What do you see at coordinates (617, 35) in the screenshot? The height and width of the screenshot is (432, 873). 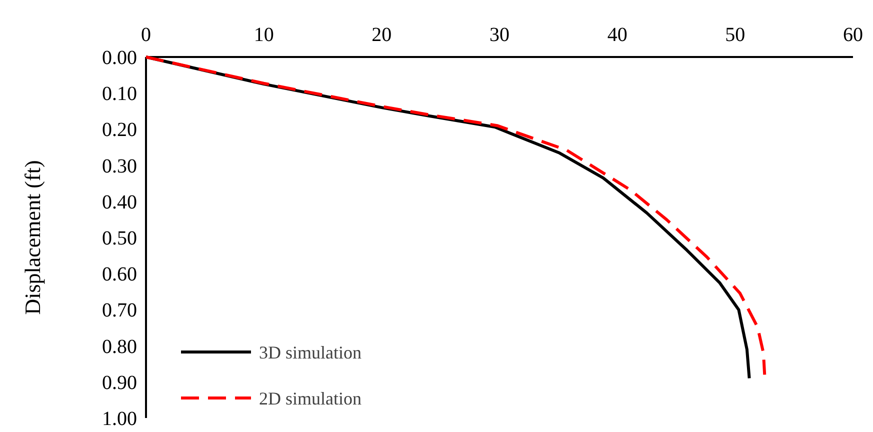 I see `x-tick-label: 40` at bounding box center [617, 35].